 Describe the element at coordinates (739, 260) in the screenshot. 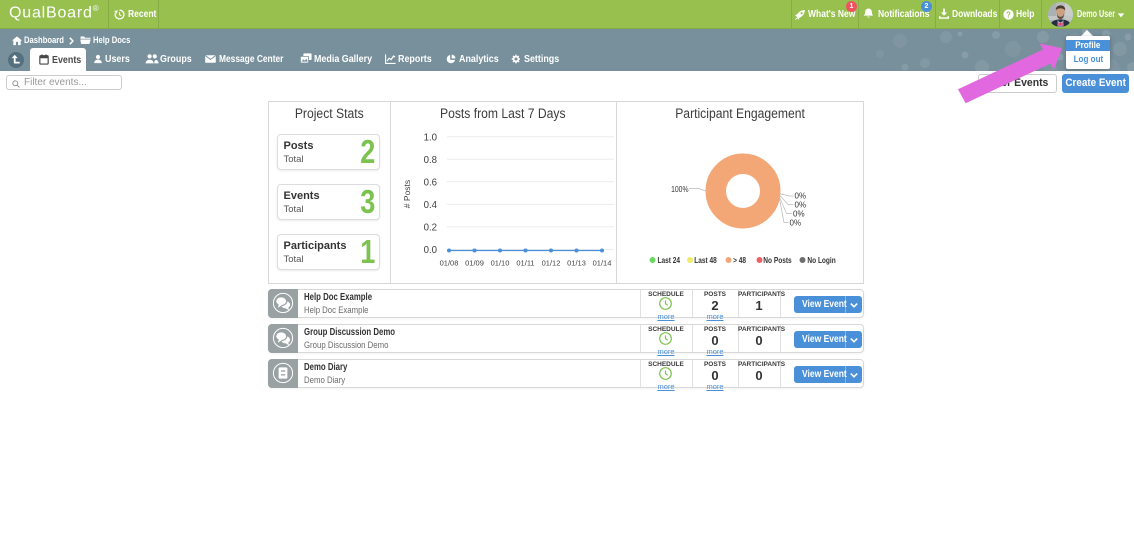

I see `svg-text: > 48` at that location.